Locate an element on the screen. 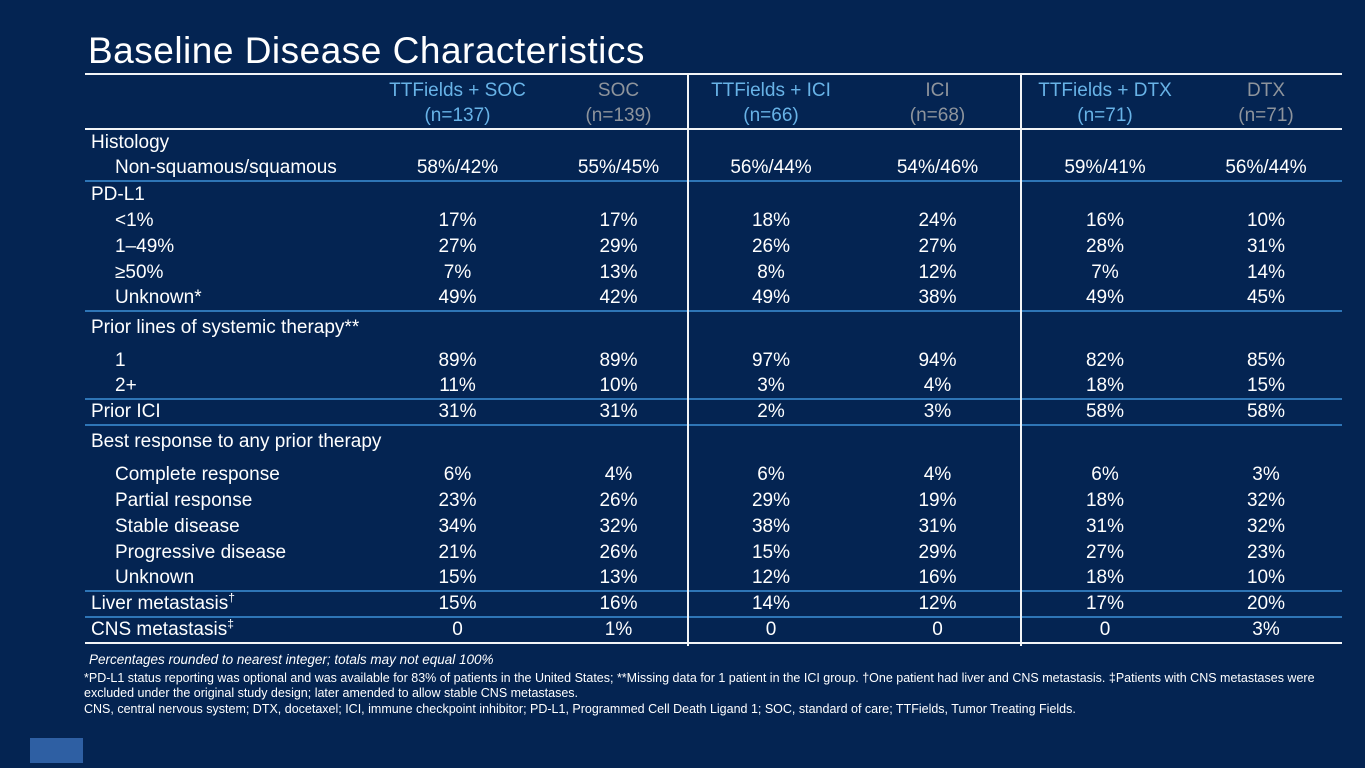 The width and height of the screenshot is (1365, 768). table-cell-value: 4% is located at coordinates (937, 474).